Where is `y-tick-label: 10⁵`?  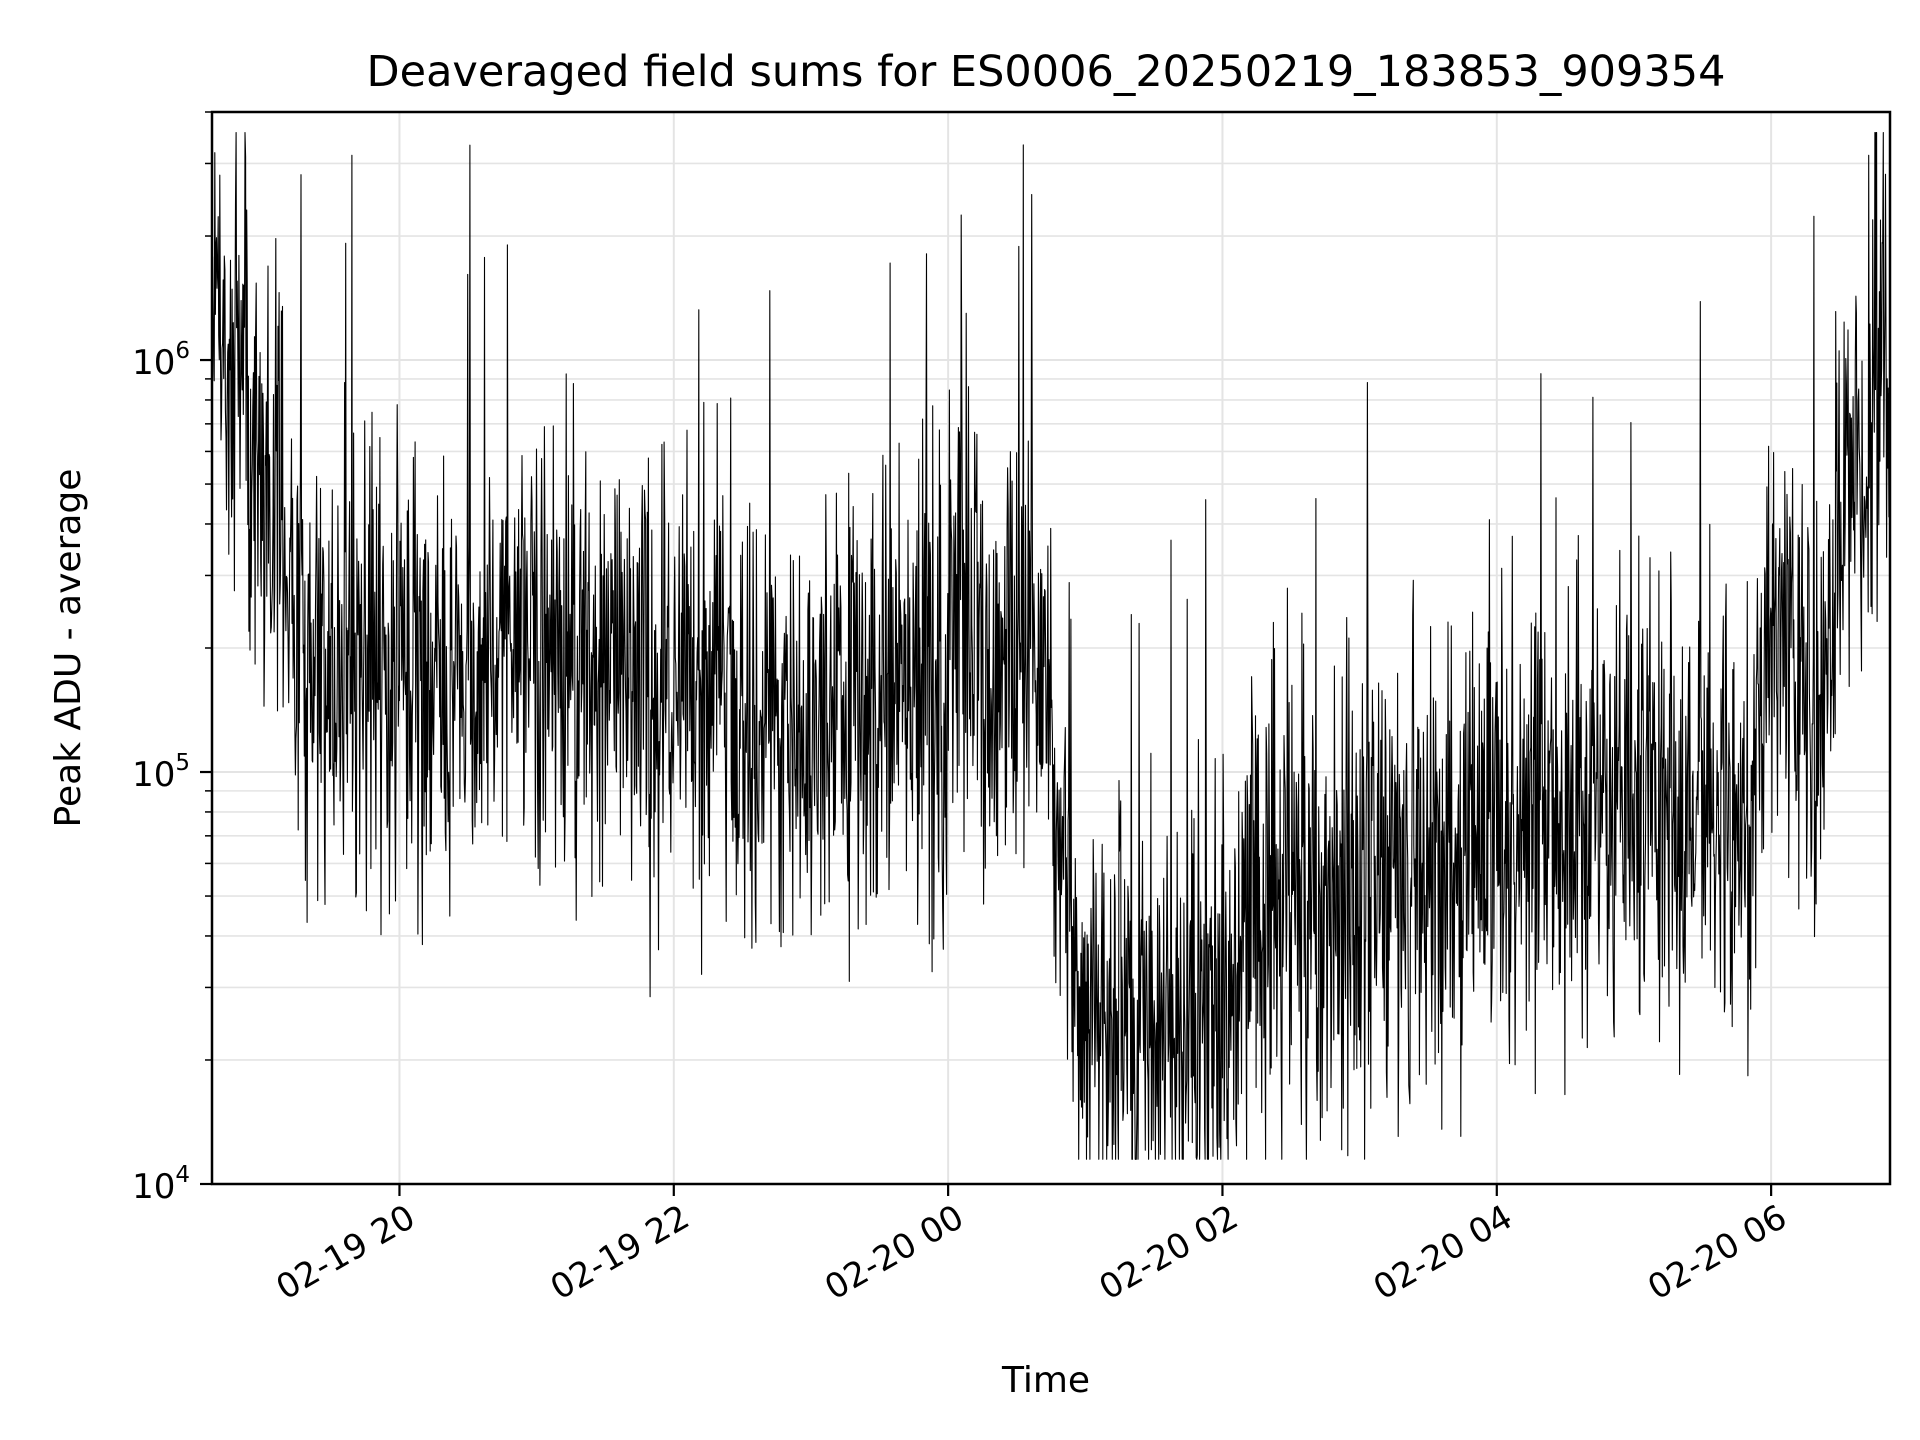 y-tick-label: 10⁵ is located at coordinates (161, 772).